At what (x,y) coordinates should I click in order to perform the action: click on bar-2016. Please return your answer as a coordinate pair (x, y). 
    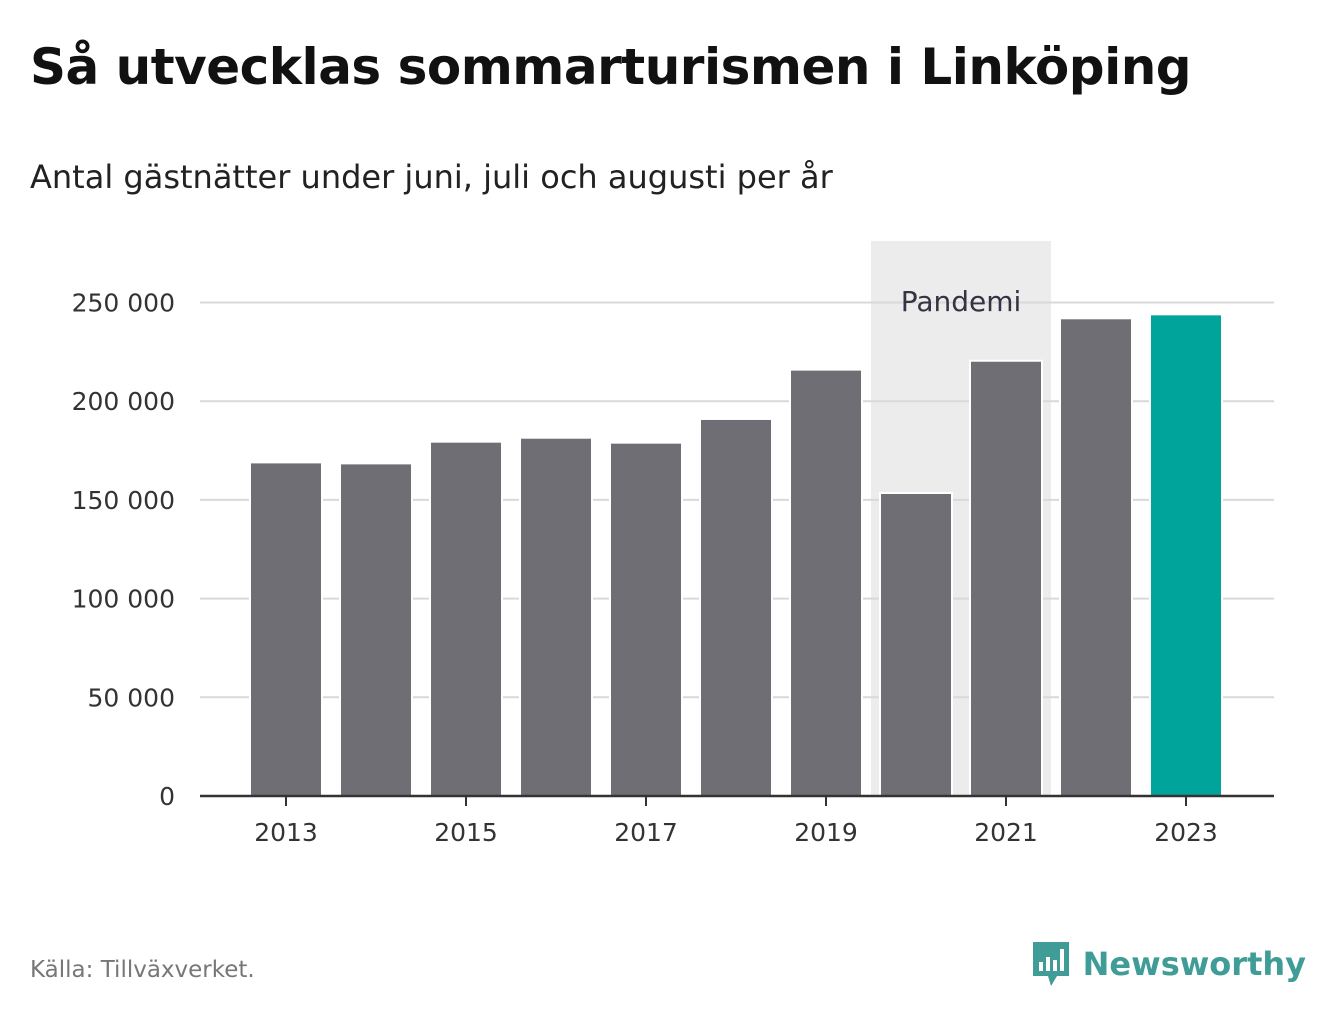
    Looking at the image, I should click on (556, 616).